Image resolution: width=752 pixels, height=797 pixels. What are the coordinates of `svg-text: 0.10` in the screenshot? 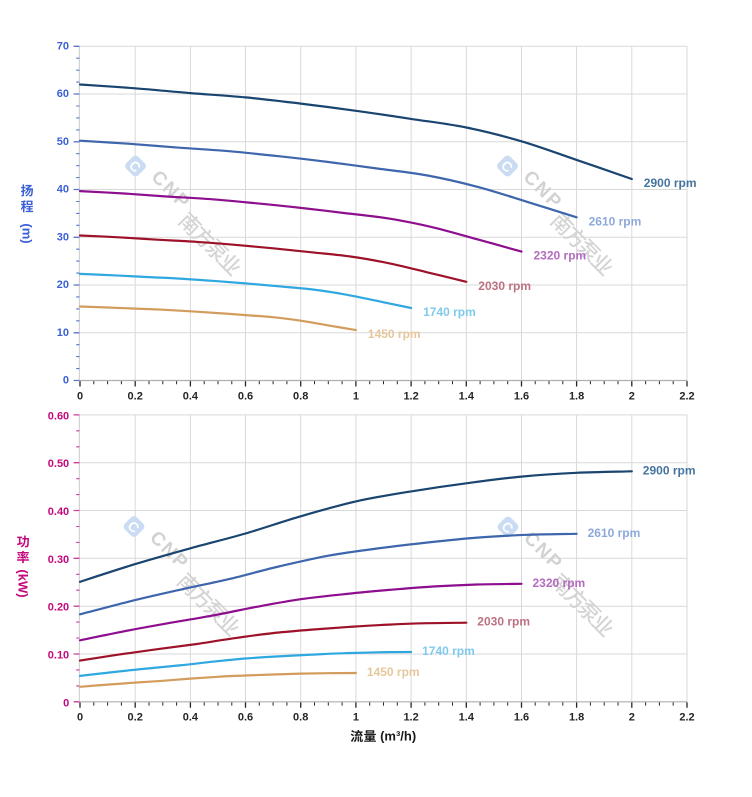 It's located at (58, 656).